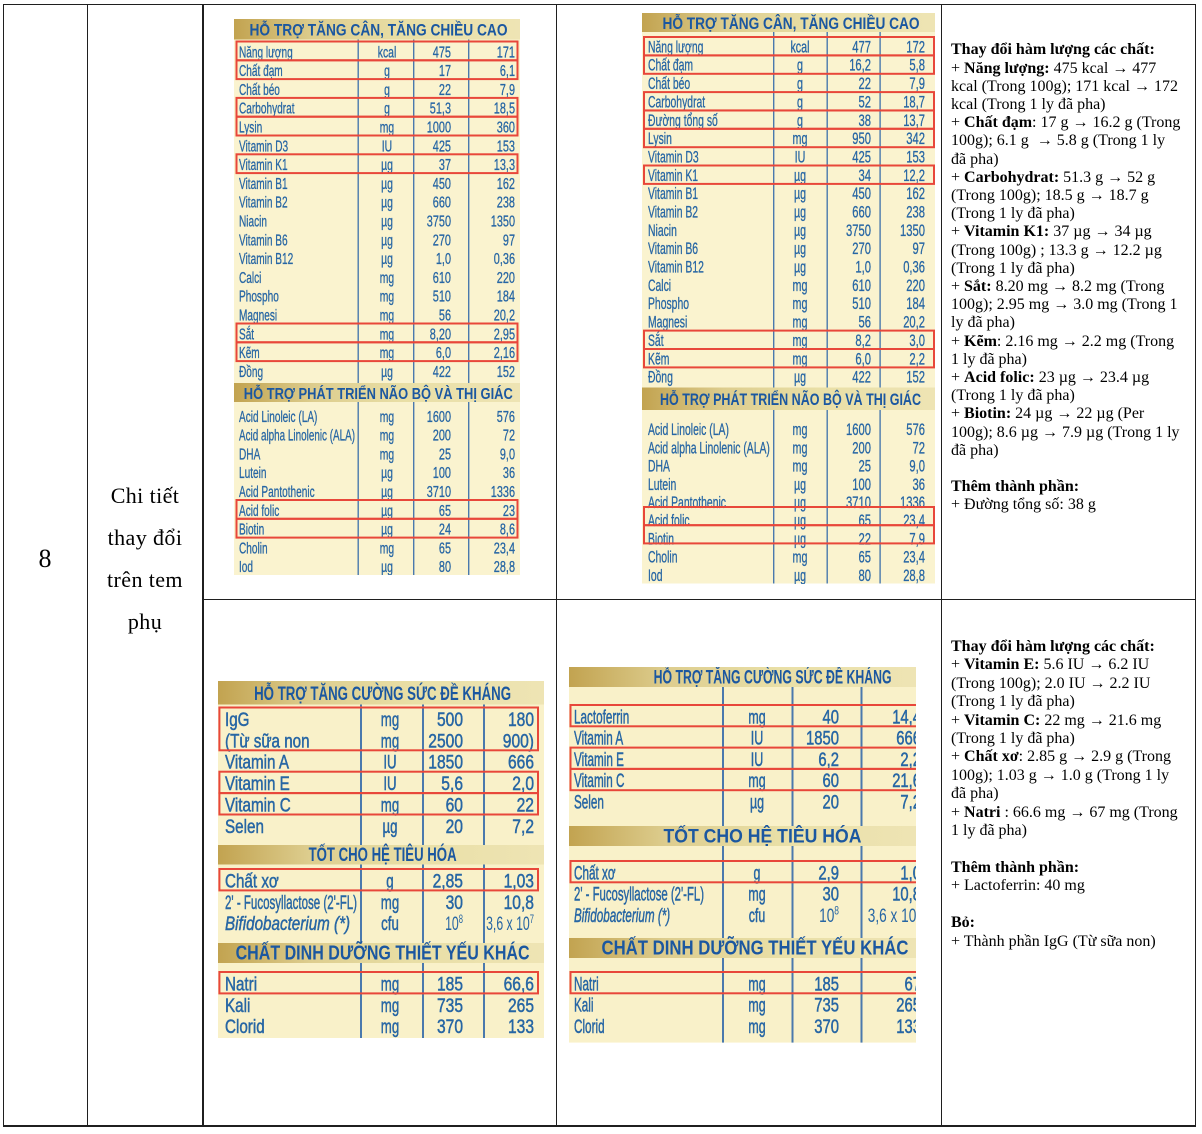  What do you see at coordinates (861, 485) in the screenshot?
I see `svg-text: 100` at bounding box center [861, 485].